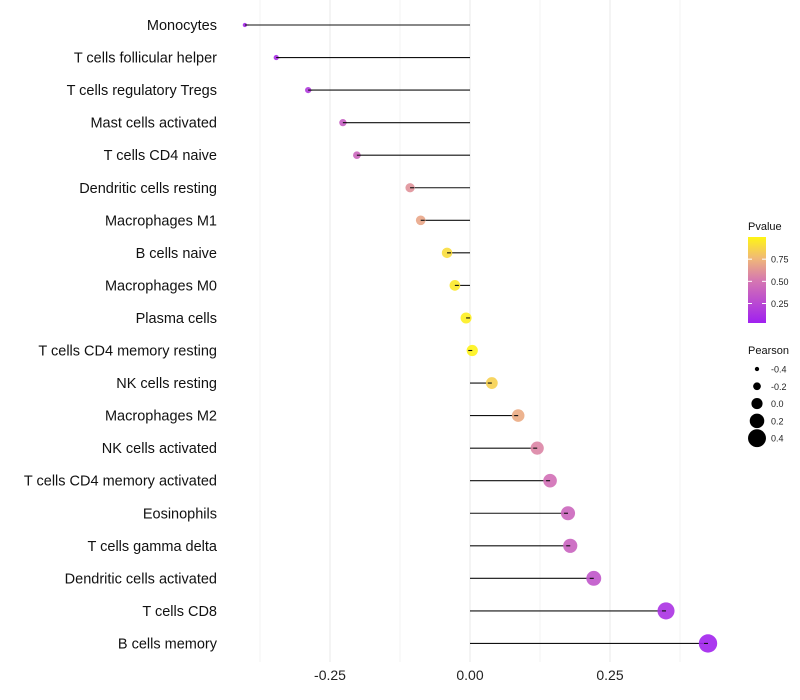 The height and width of the screenshot is (700, 800). I want to click on category-label: T cells CD4 memory resting, so click(127, 352).